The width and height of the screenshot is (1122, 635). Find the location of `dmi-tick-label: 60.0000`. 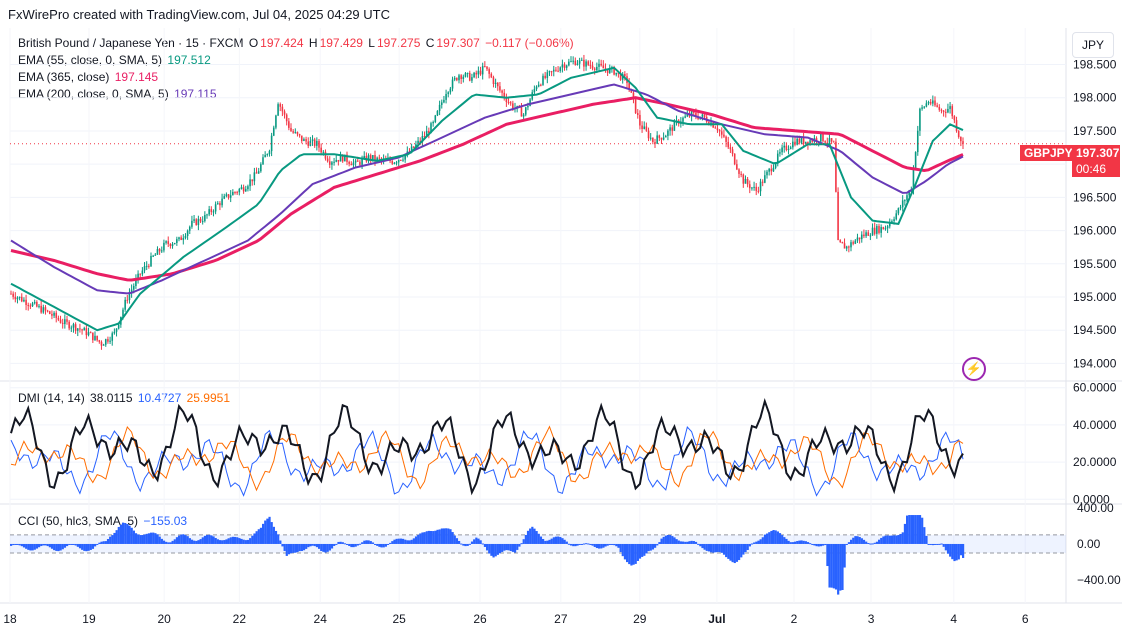

dmi-tick-label: 60.0000 is located at coordinates (1095, 388).